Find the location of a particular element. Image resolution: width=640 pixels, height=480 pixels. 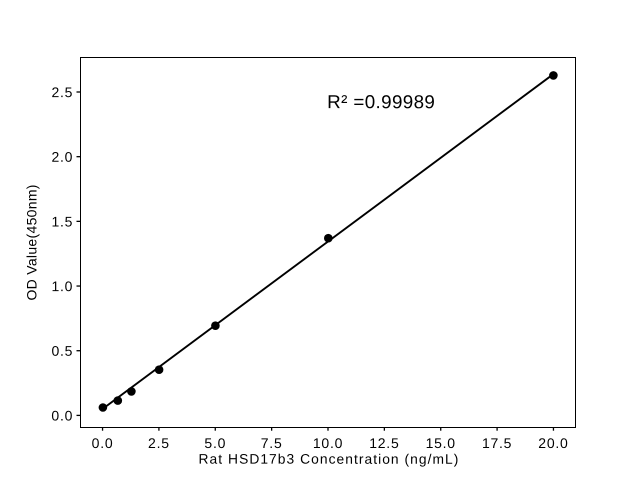

svg-text: 5.0 is located at coordinates (215, 443).